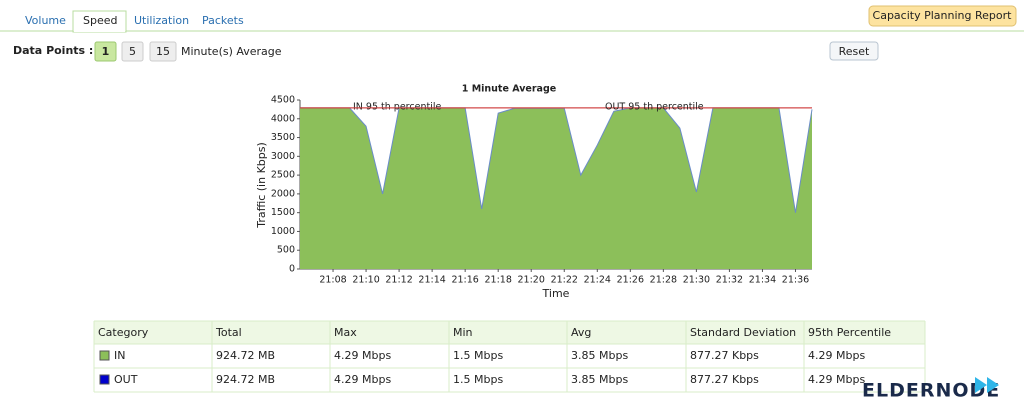 The height and width of the screenshot is (412, 1024). Describe the element at coordinates (283, 156) in the screenshot. I see `y-tick-label: 3000` at that location.